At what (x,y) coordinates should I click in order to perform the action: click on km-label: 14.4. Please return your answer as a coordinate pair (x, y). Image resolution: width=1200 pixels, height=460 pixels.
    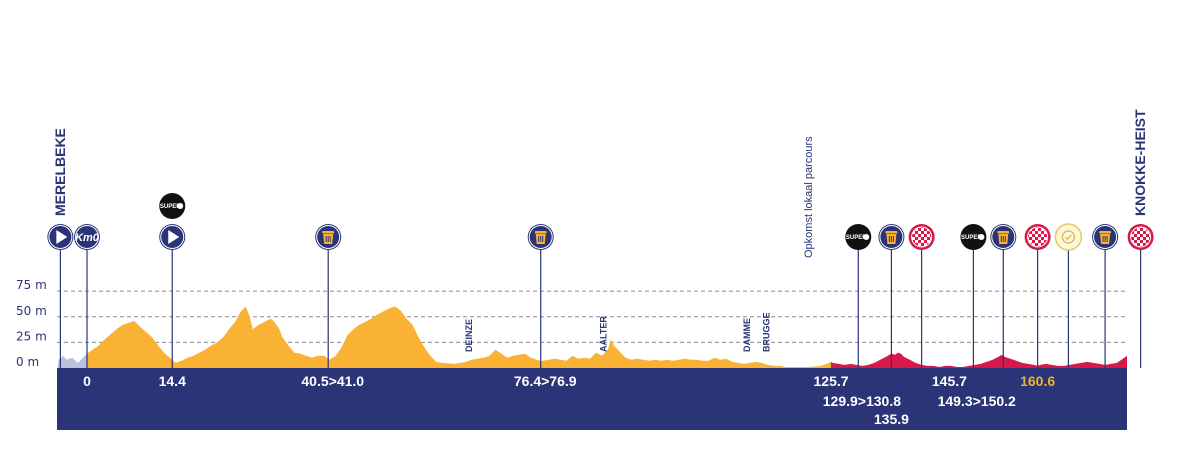
    Looking at the image, I should click on (172, 381).